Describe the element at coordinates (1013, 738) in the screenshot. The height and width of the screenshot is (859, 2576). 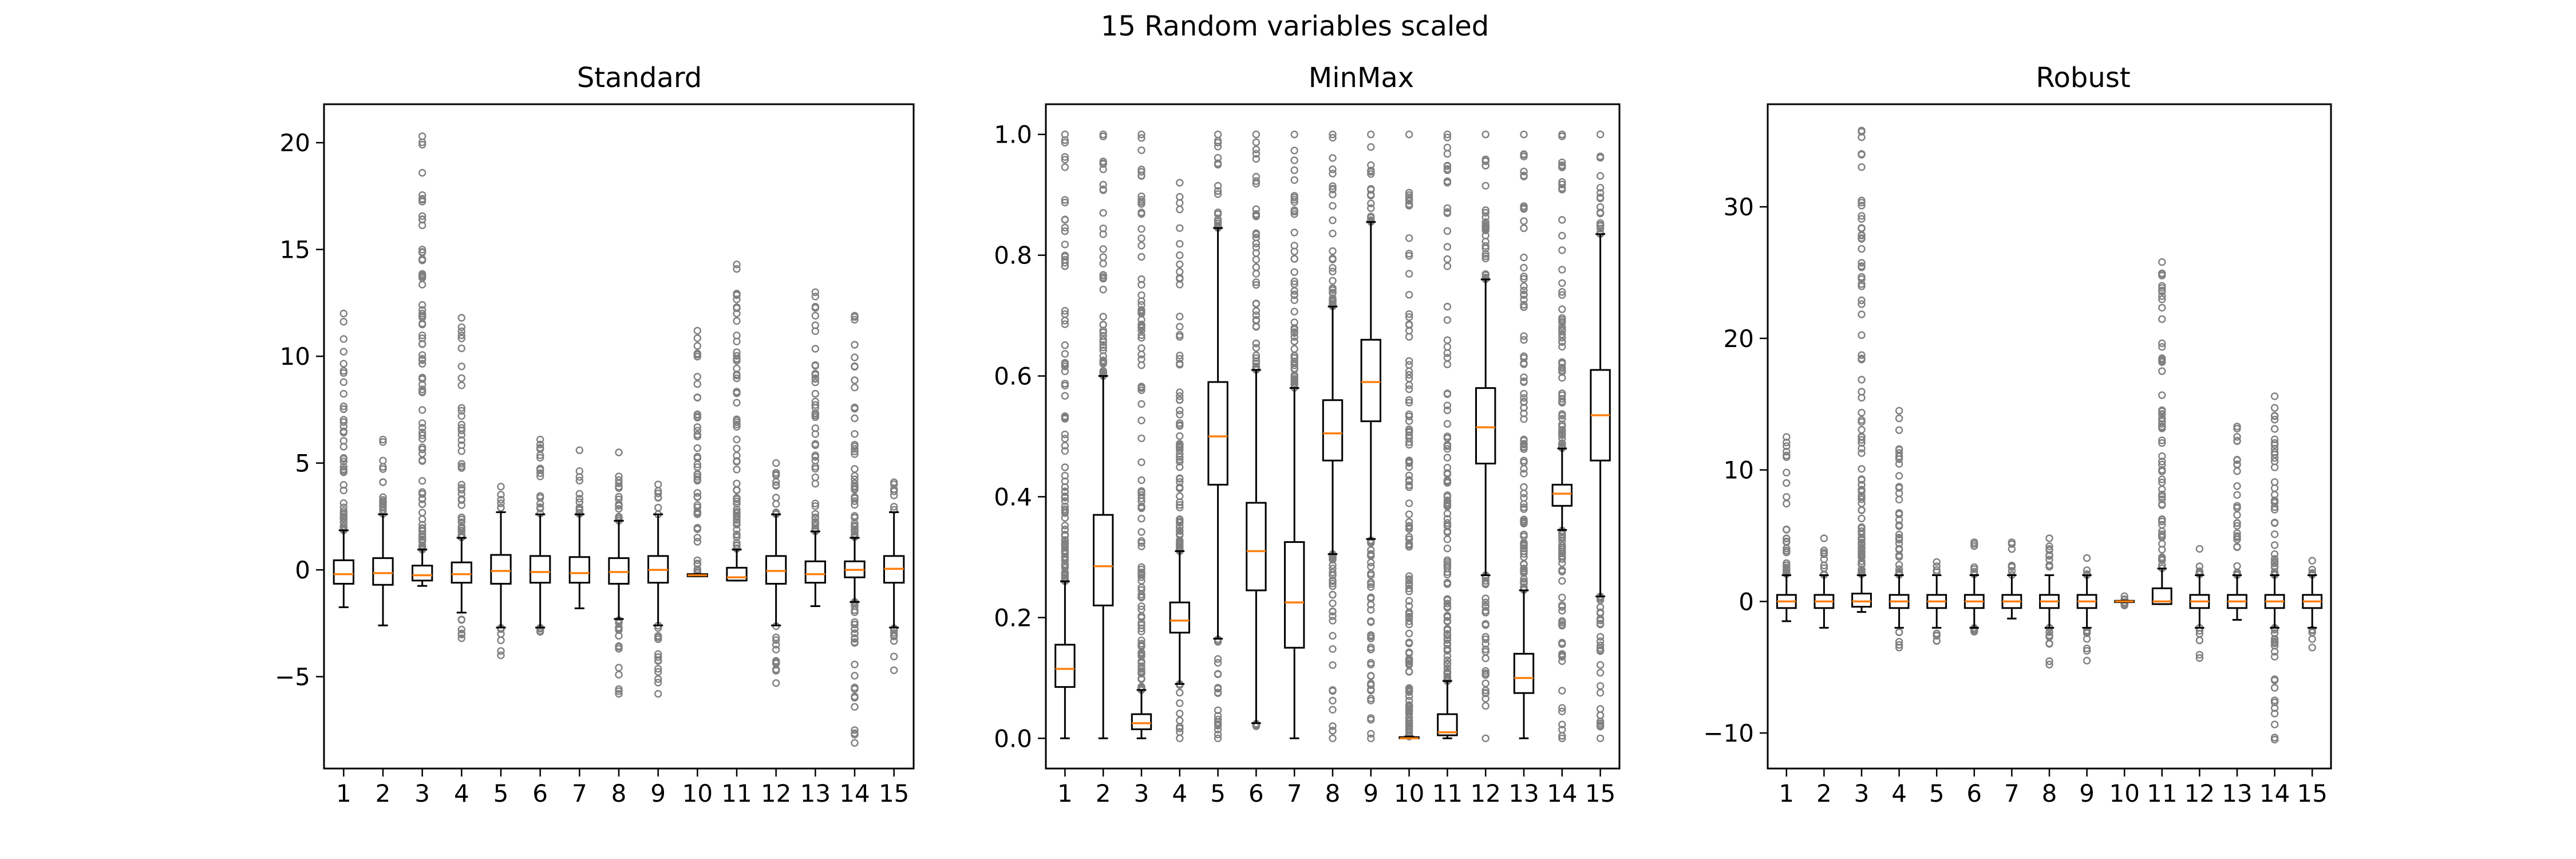
I see `y-tick-label: 0.0` at that location.